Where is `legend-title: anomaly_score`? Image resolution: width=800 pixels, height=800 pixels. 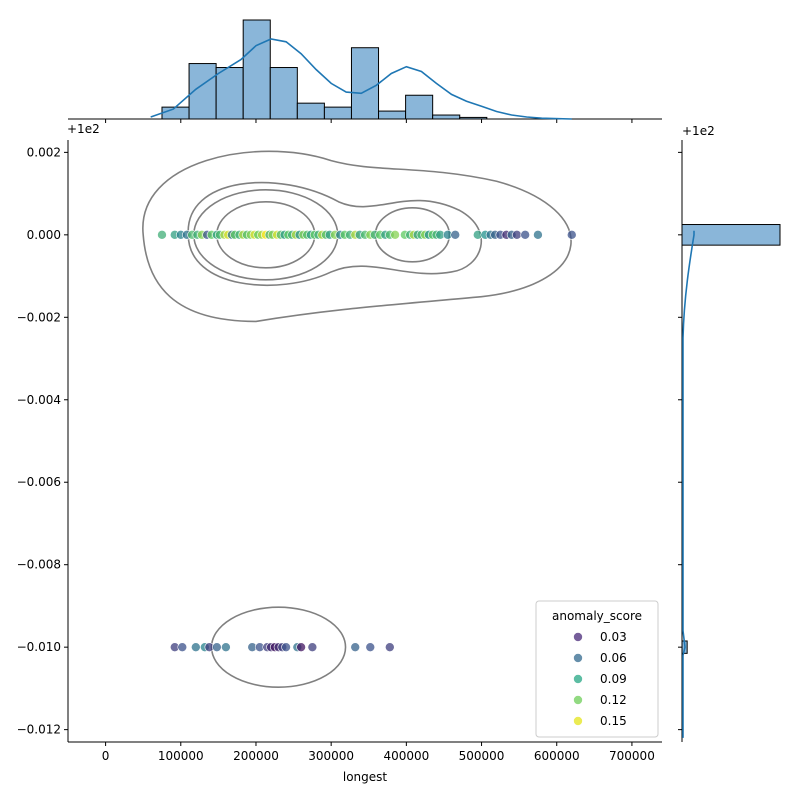
legend-title: anomaly_score is located at coordinates (597, 616).